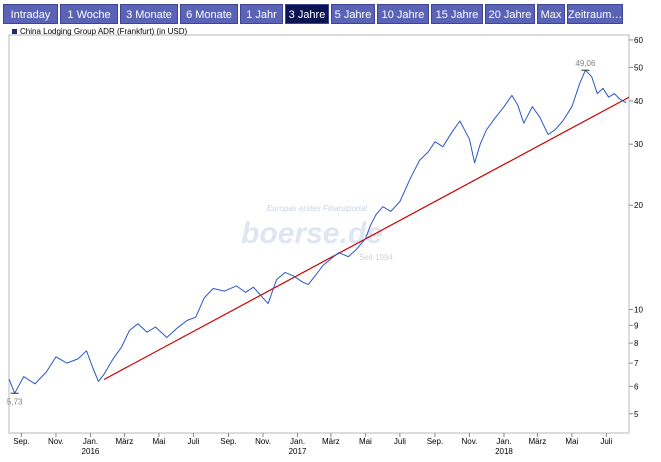 The image size is (661, 462). Describe the element at coordinates (638, 40) in the screenshot. I see `y-tick-label: 60` at that location.